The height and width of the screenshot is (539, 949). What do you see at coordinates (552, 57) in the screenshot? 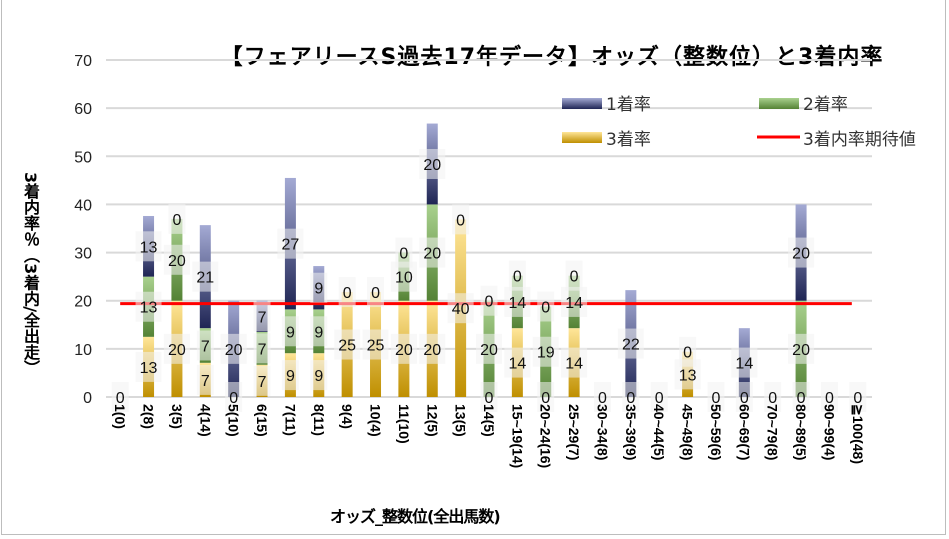
I see `chart-title: 【フェアリースS過去17年データ】オッズ（整数位）と3着内率` at bounding box center [552, 57].